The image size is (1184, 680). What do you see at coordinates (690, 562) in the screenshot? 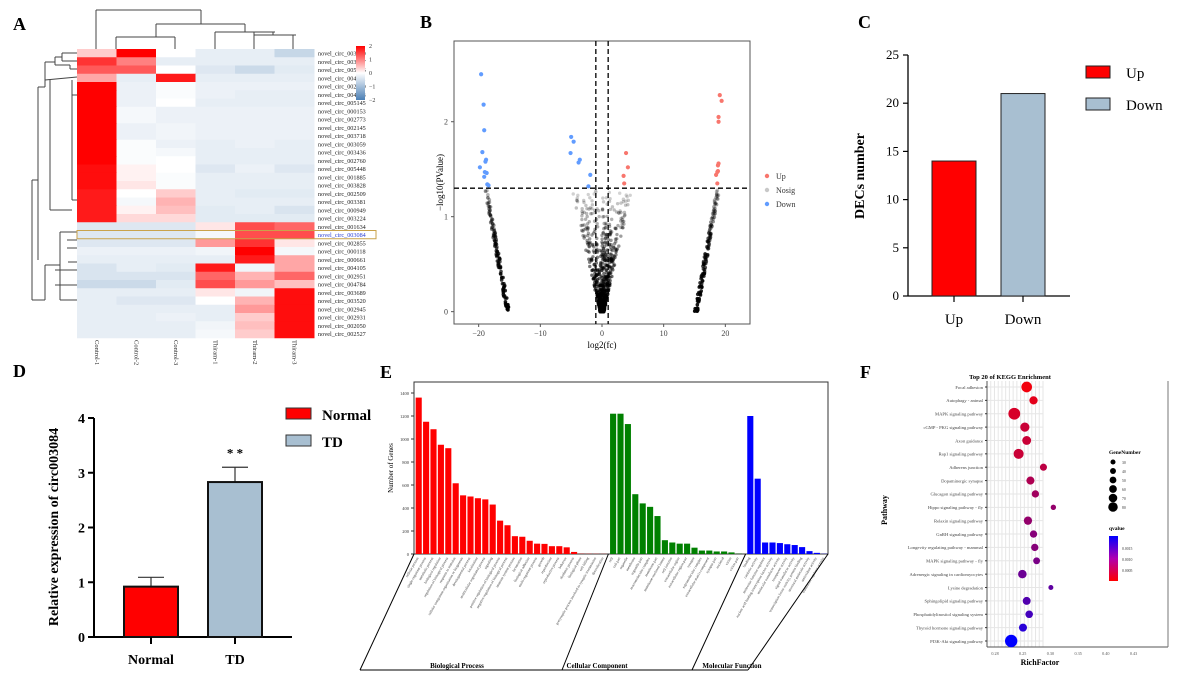
I see `go-term-label: synapse` at bounding box center [690, 562].